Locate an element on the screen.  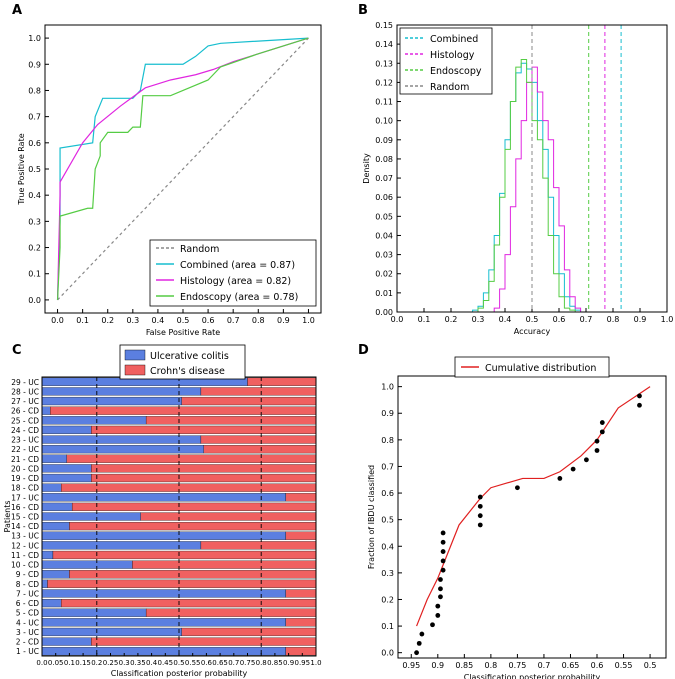
c-category-label: 4 - UC is located at coordinates (27, 622).